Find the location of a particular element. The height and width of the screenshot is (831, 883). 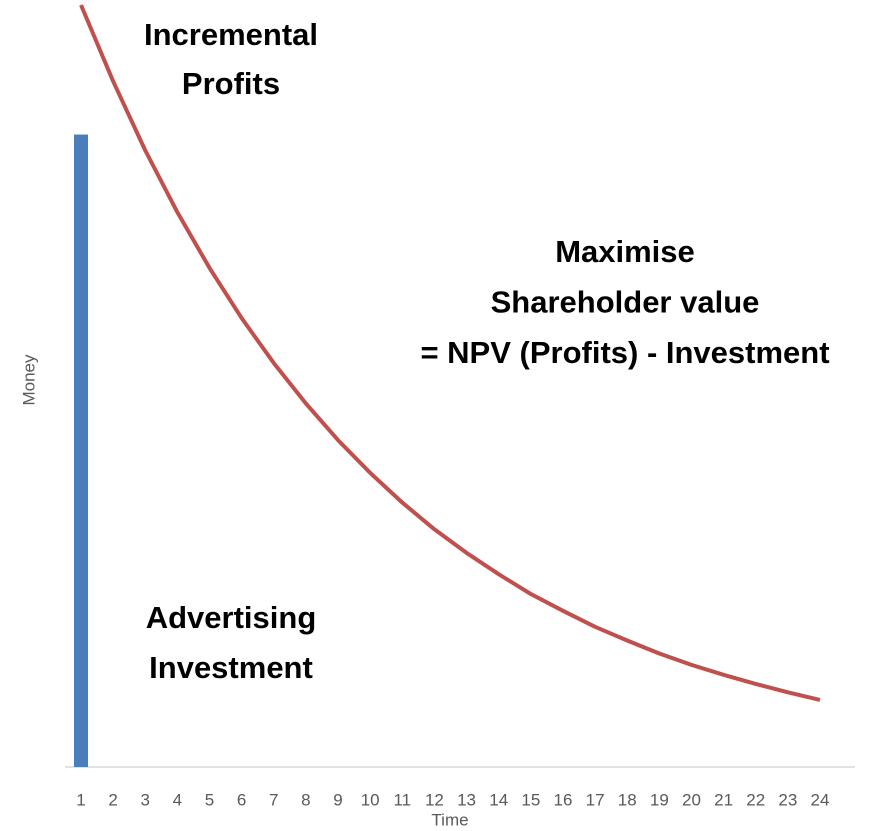

x-tick-label: 9 is located at coordinates (337, 799).